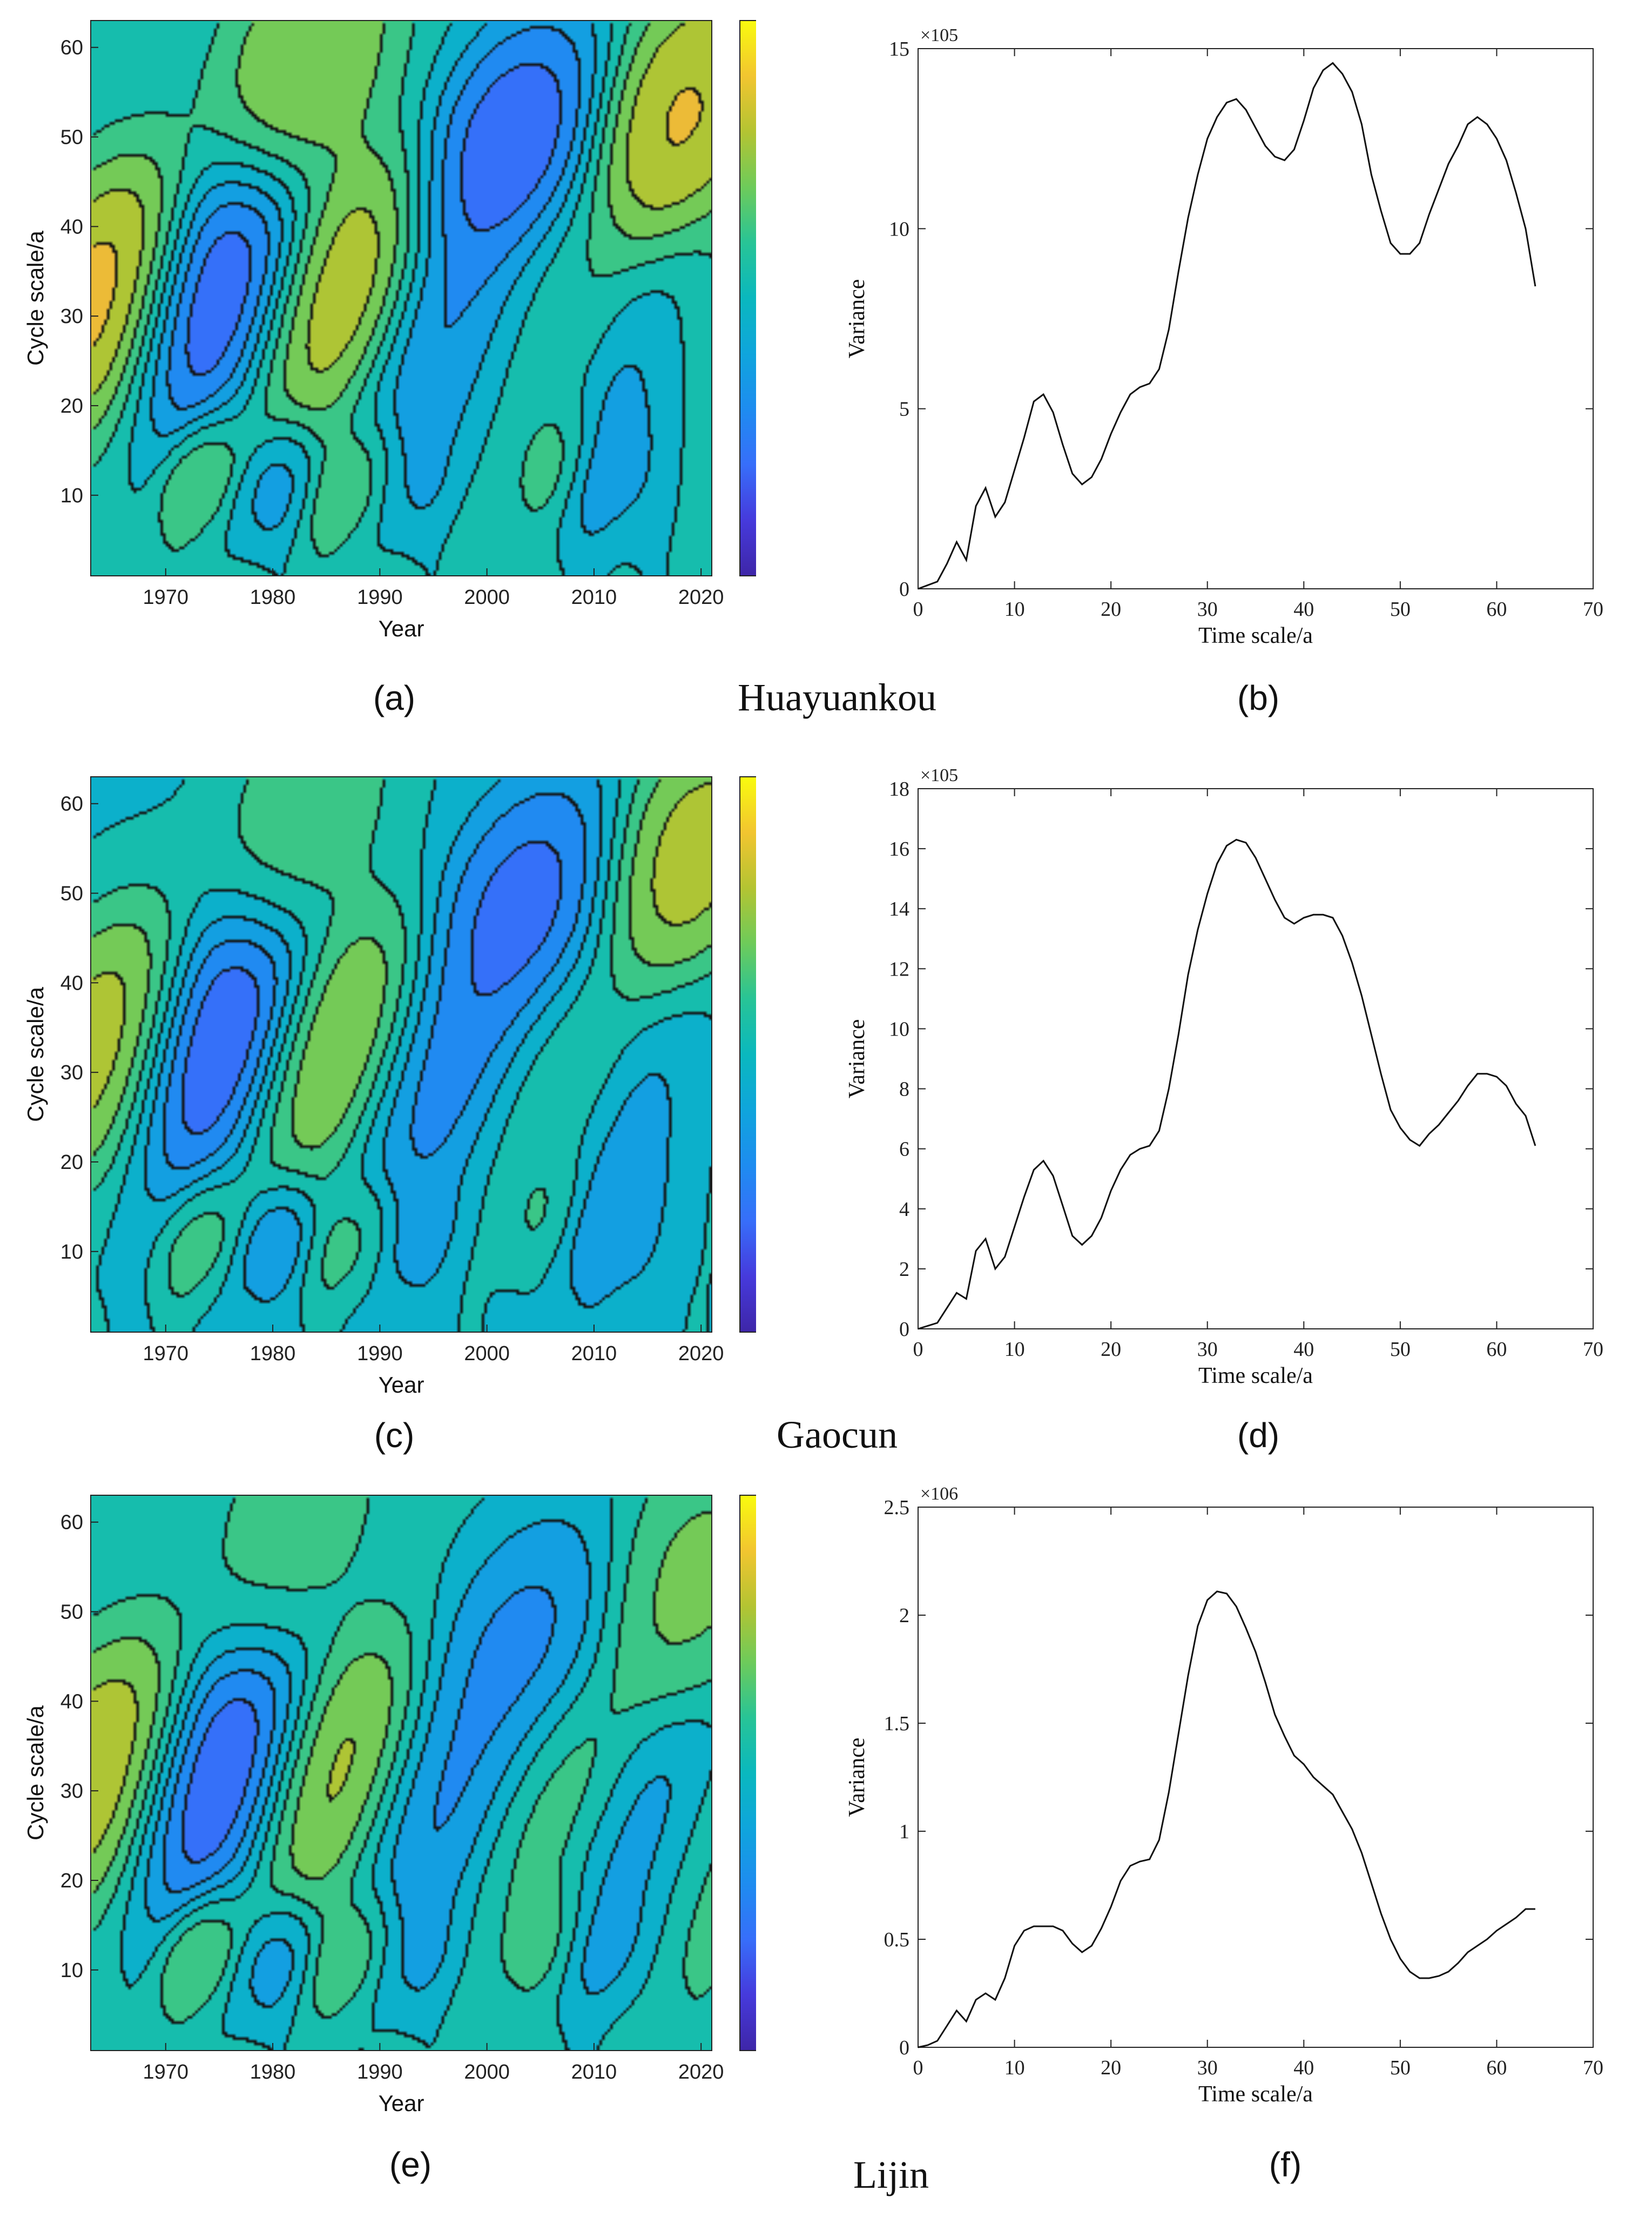 This screenshot has width=1652, height=2238. What do you see at coordinates (394, 1436) in the screenshot?
I see `panel-label-c: (c)` at bounding box center [394, 1436].